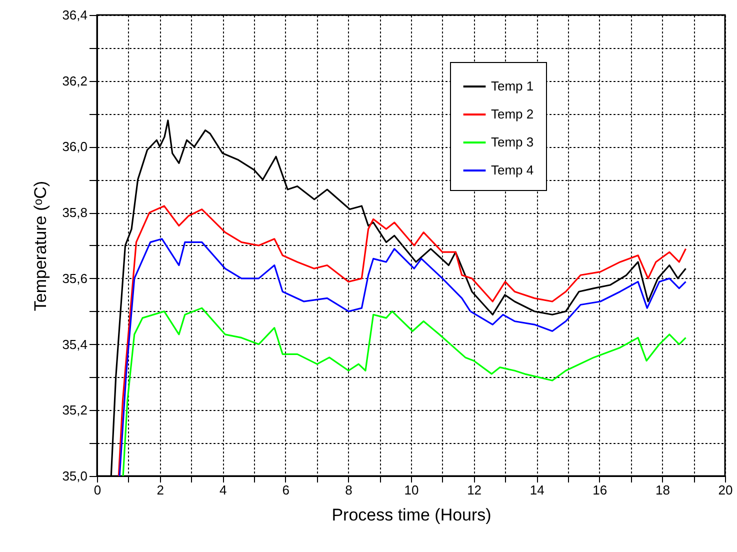 The width and height of the screenshot is (737, 552). I want to click on x-tick-label: 12, so click(474, 490).